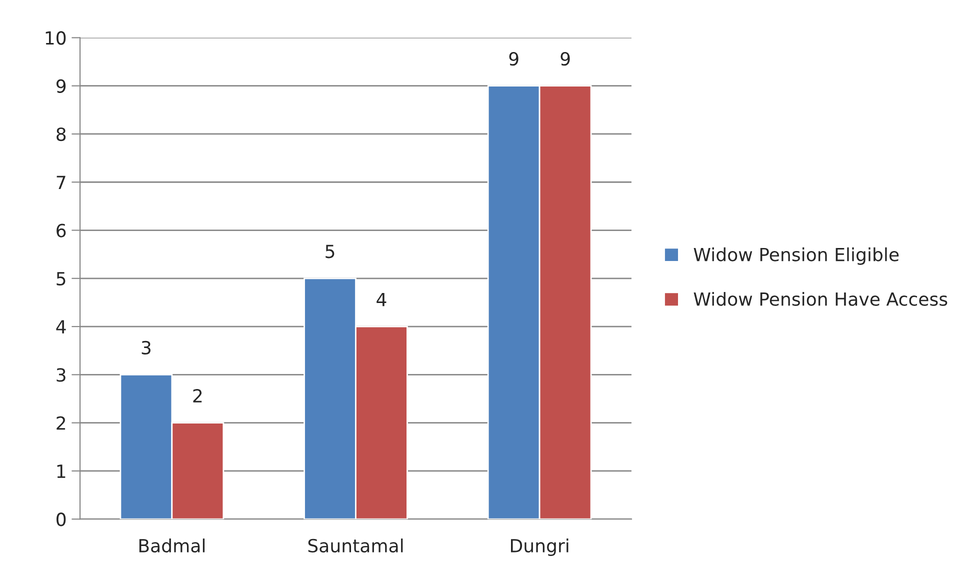  I want to click on data-label: 4, so click(381, 299).